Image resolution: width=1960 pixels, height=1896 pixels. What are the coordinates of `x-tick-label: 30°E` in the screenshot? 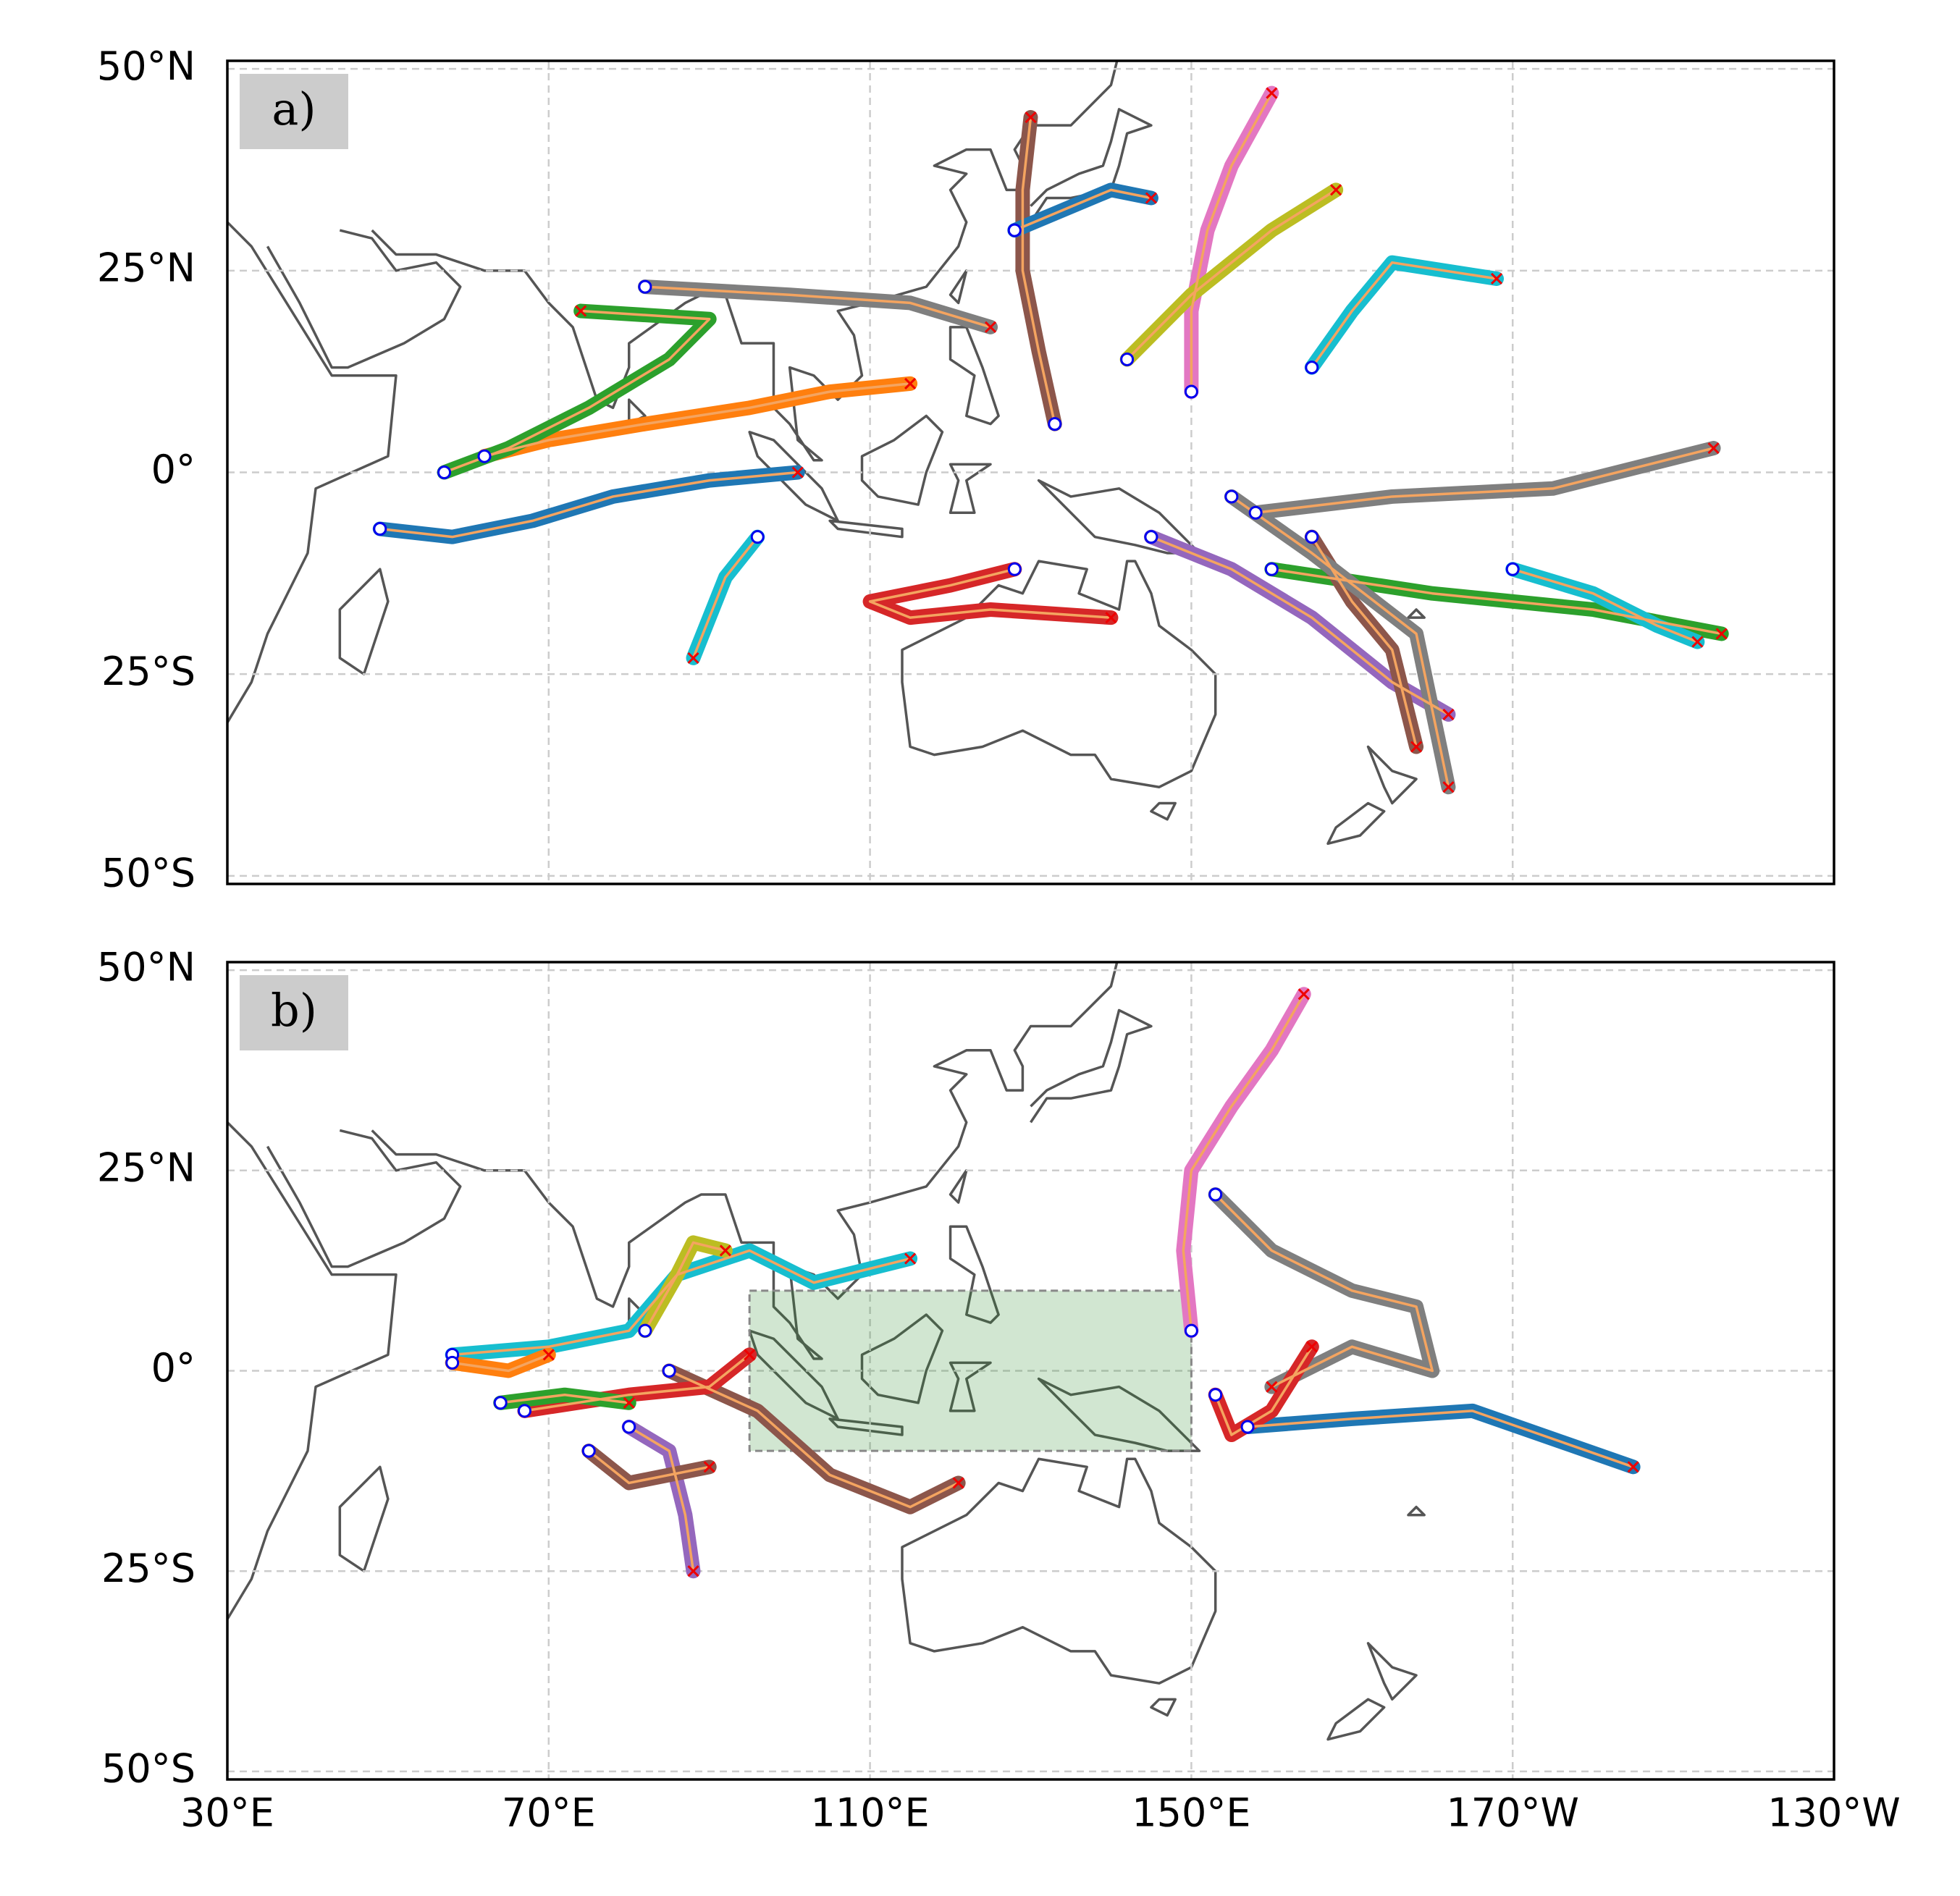 It's located at (227, 1813).